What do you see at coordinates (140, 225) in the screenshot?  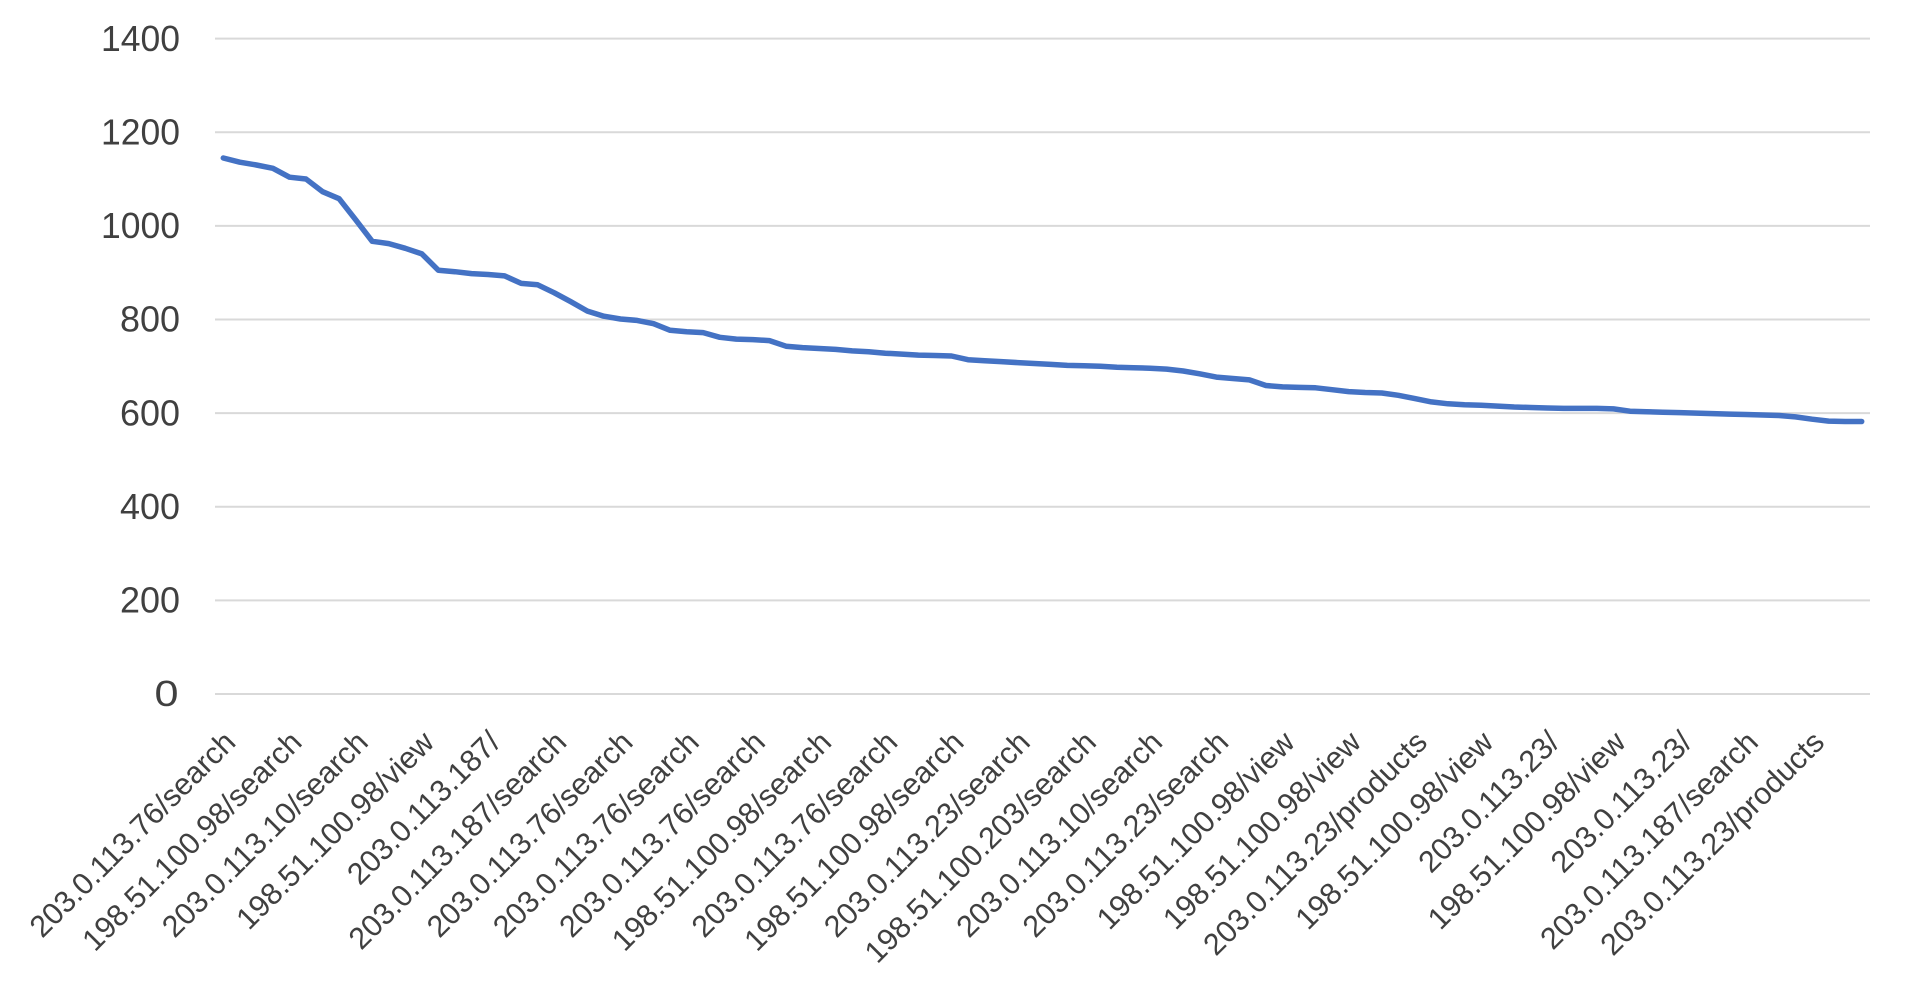 I see `svg-text: 1000` at bounding box center [140, 225].